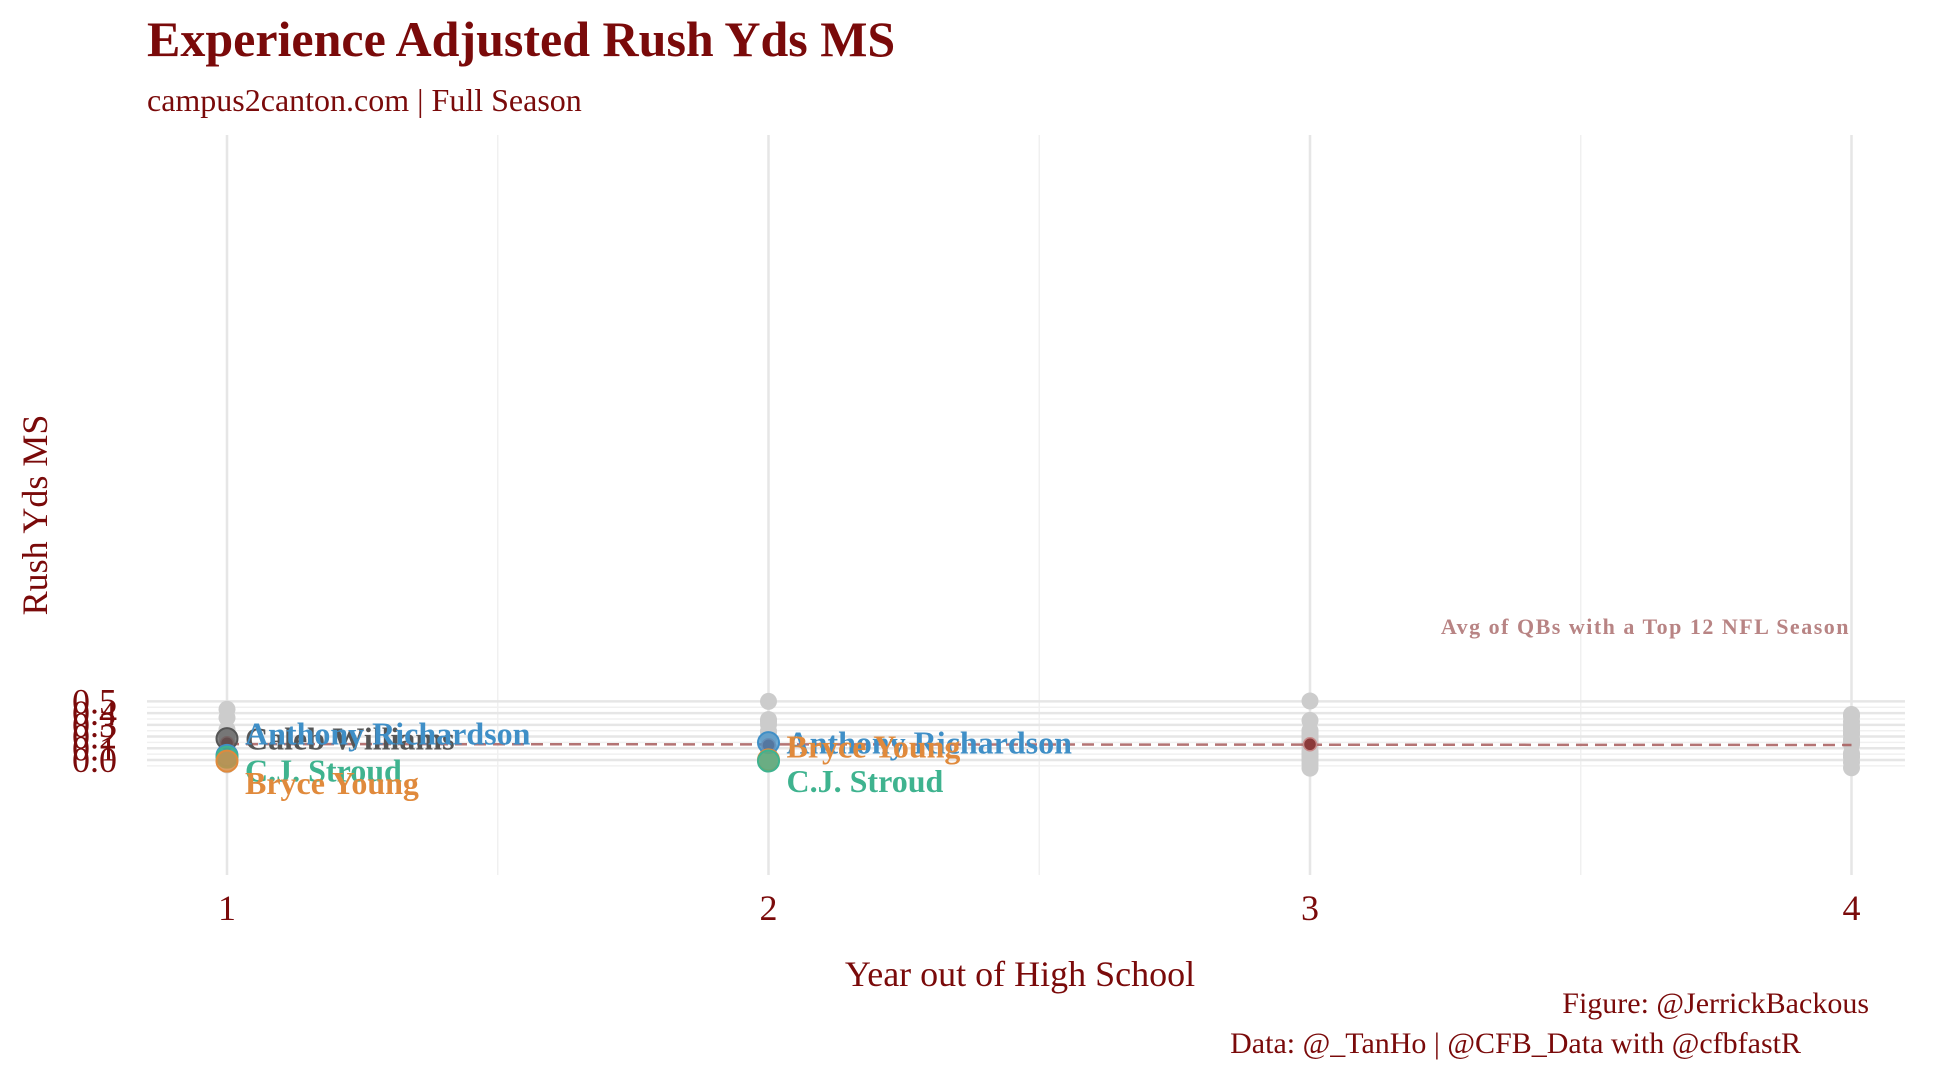  Describe the element at coordinates (521, 39) in the screenshot. I see `chart-title: Experience Adjusted Rush Yds MS` at that location.